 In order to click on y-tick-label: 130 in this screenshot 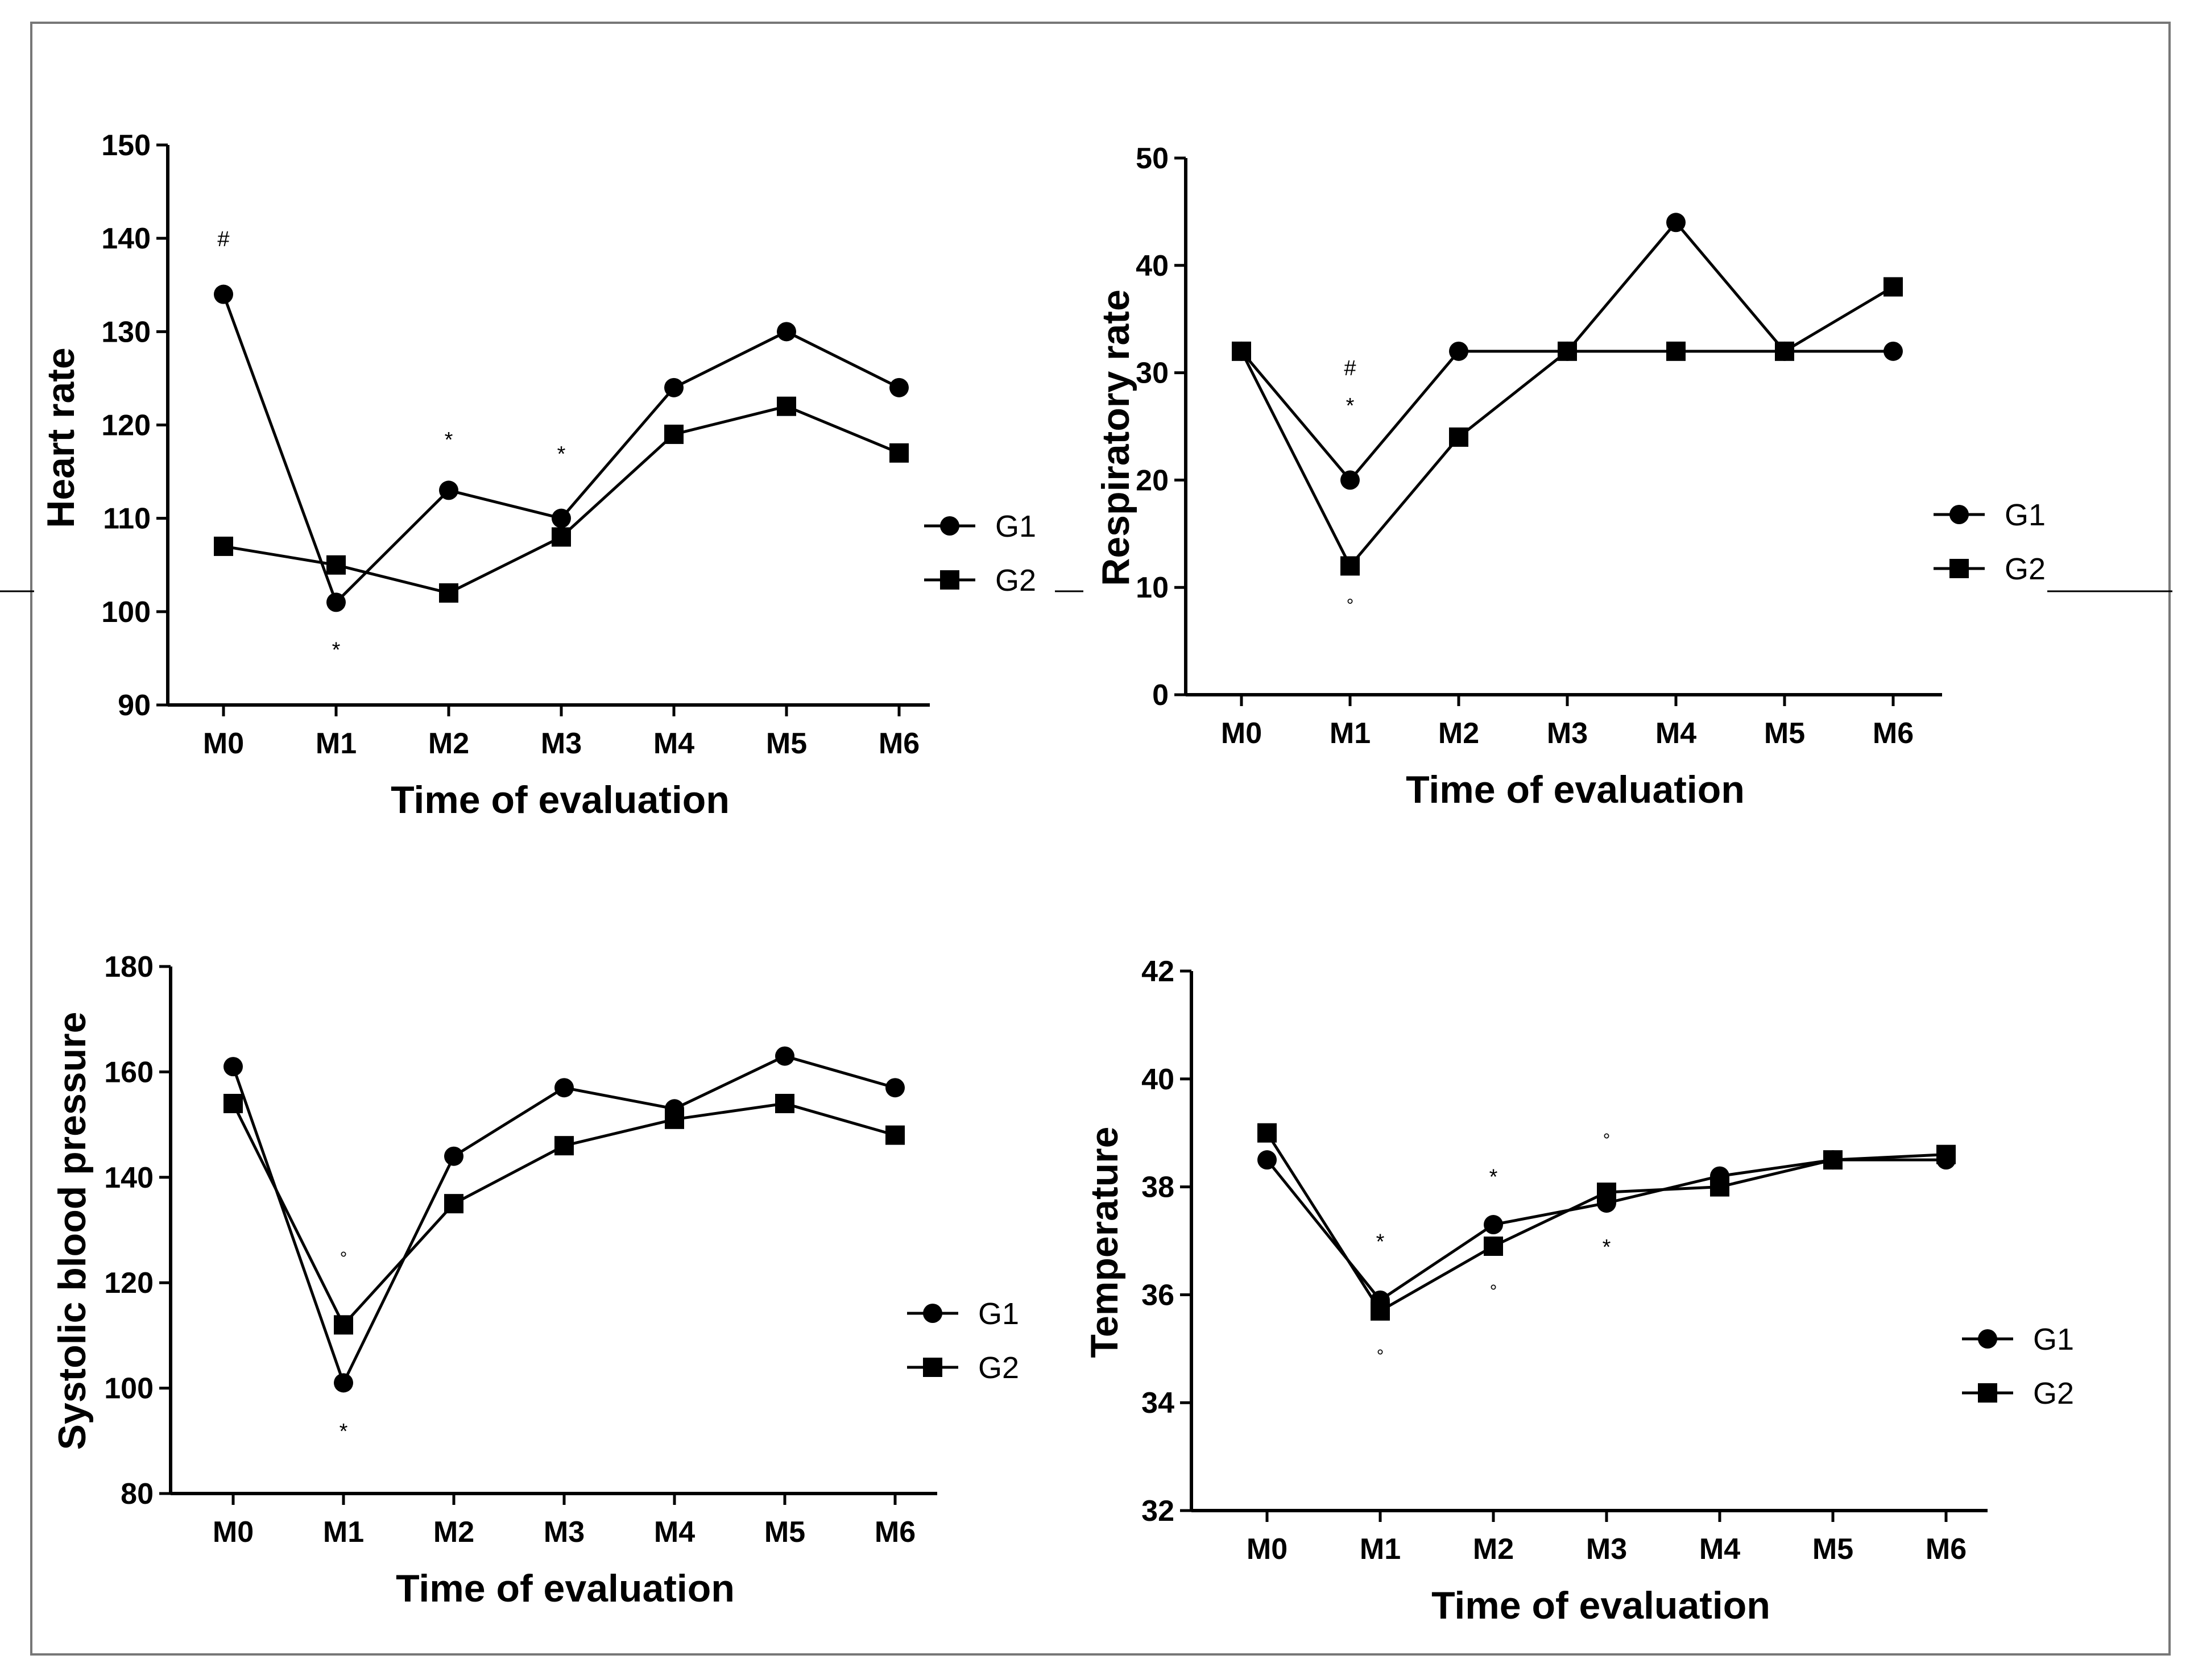, I will do `click(126, 332)`.